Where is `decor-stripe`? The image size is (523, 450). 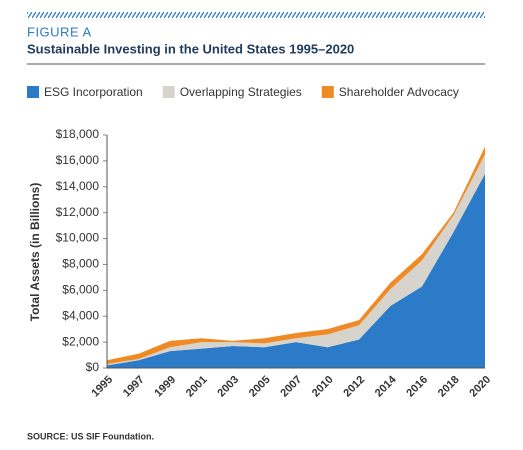
decor-stripe is located at coordinates (256, 15).